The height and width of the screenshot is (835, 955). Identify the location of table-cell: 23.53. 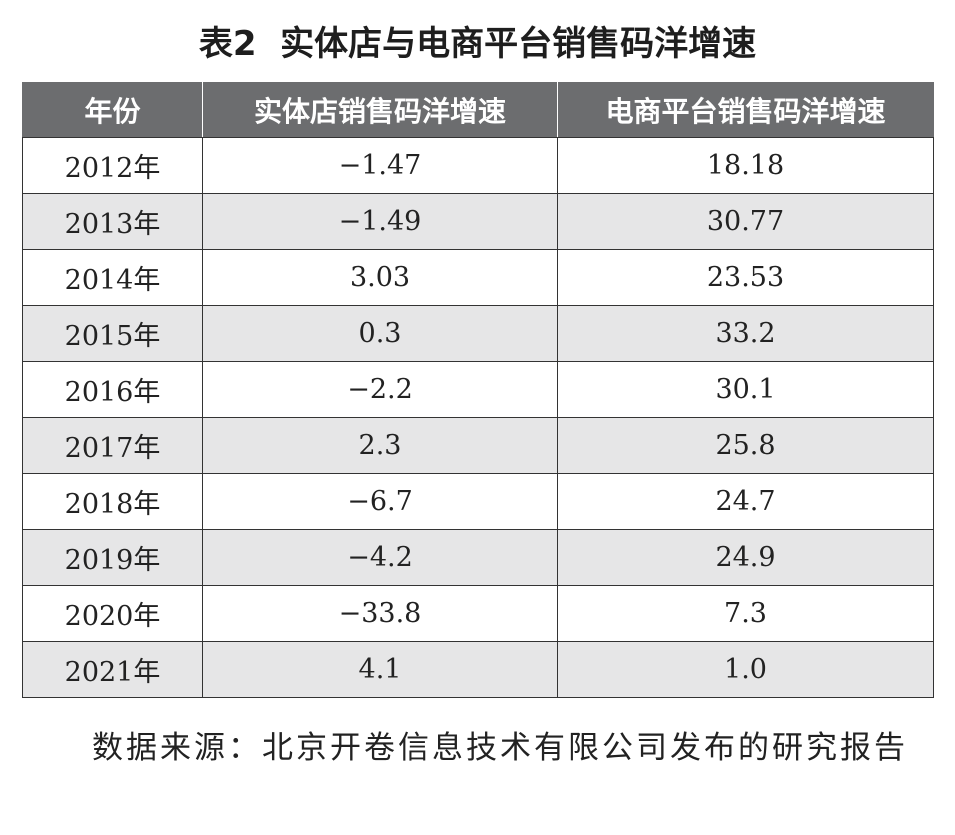
(745, 277).